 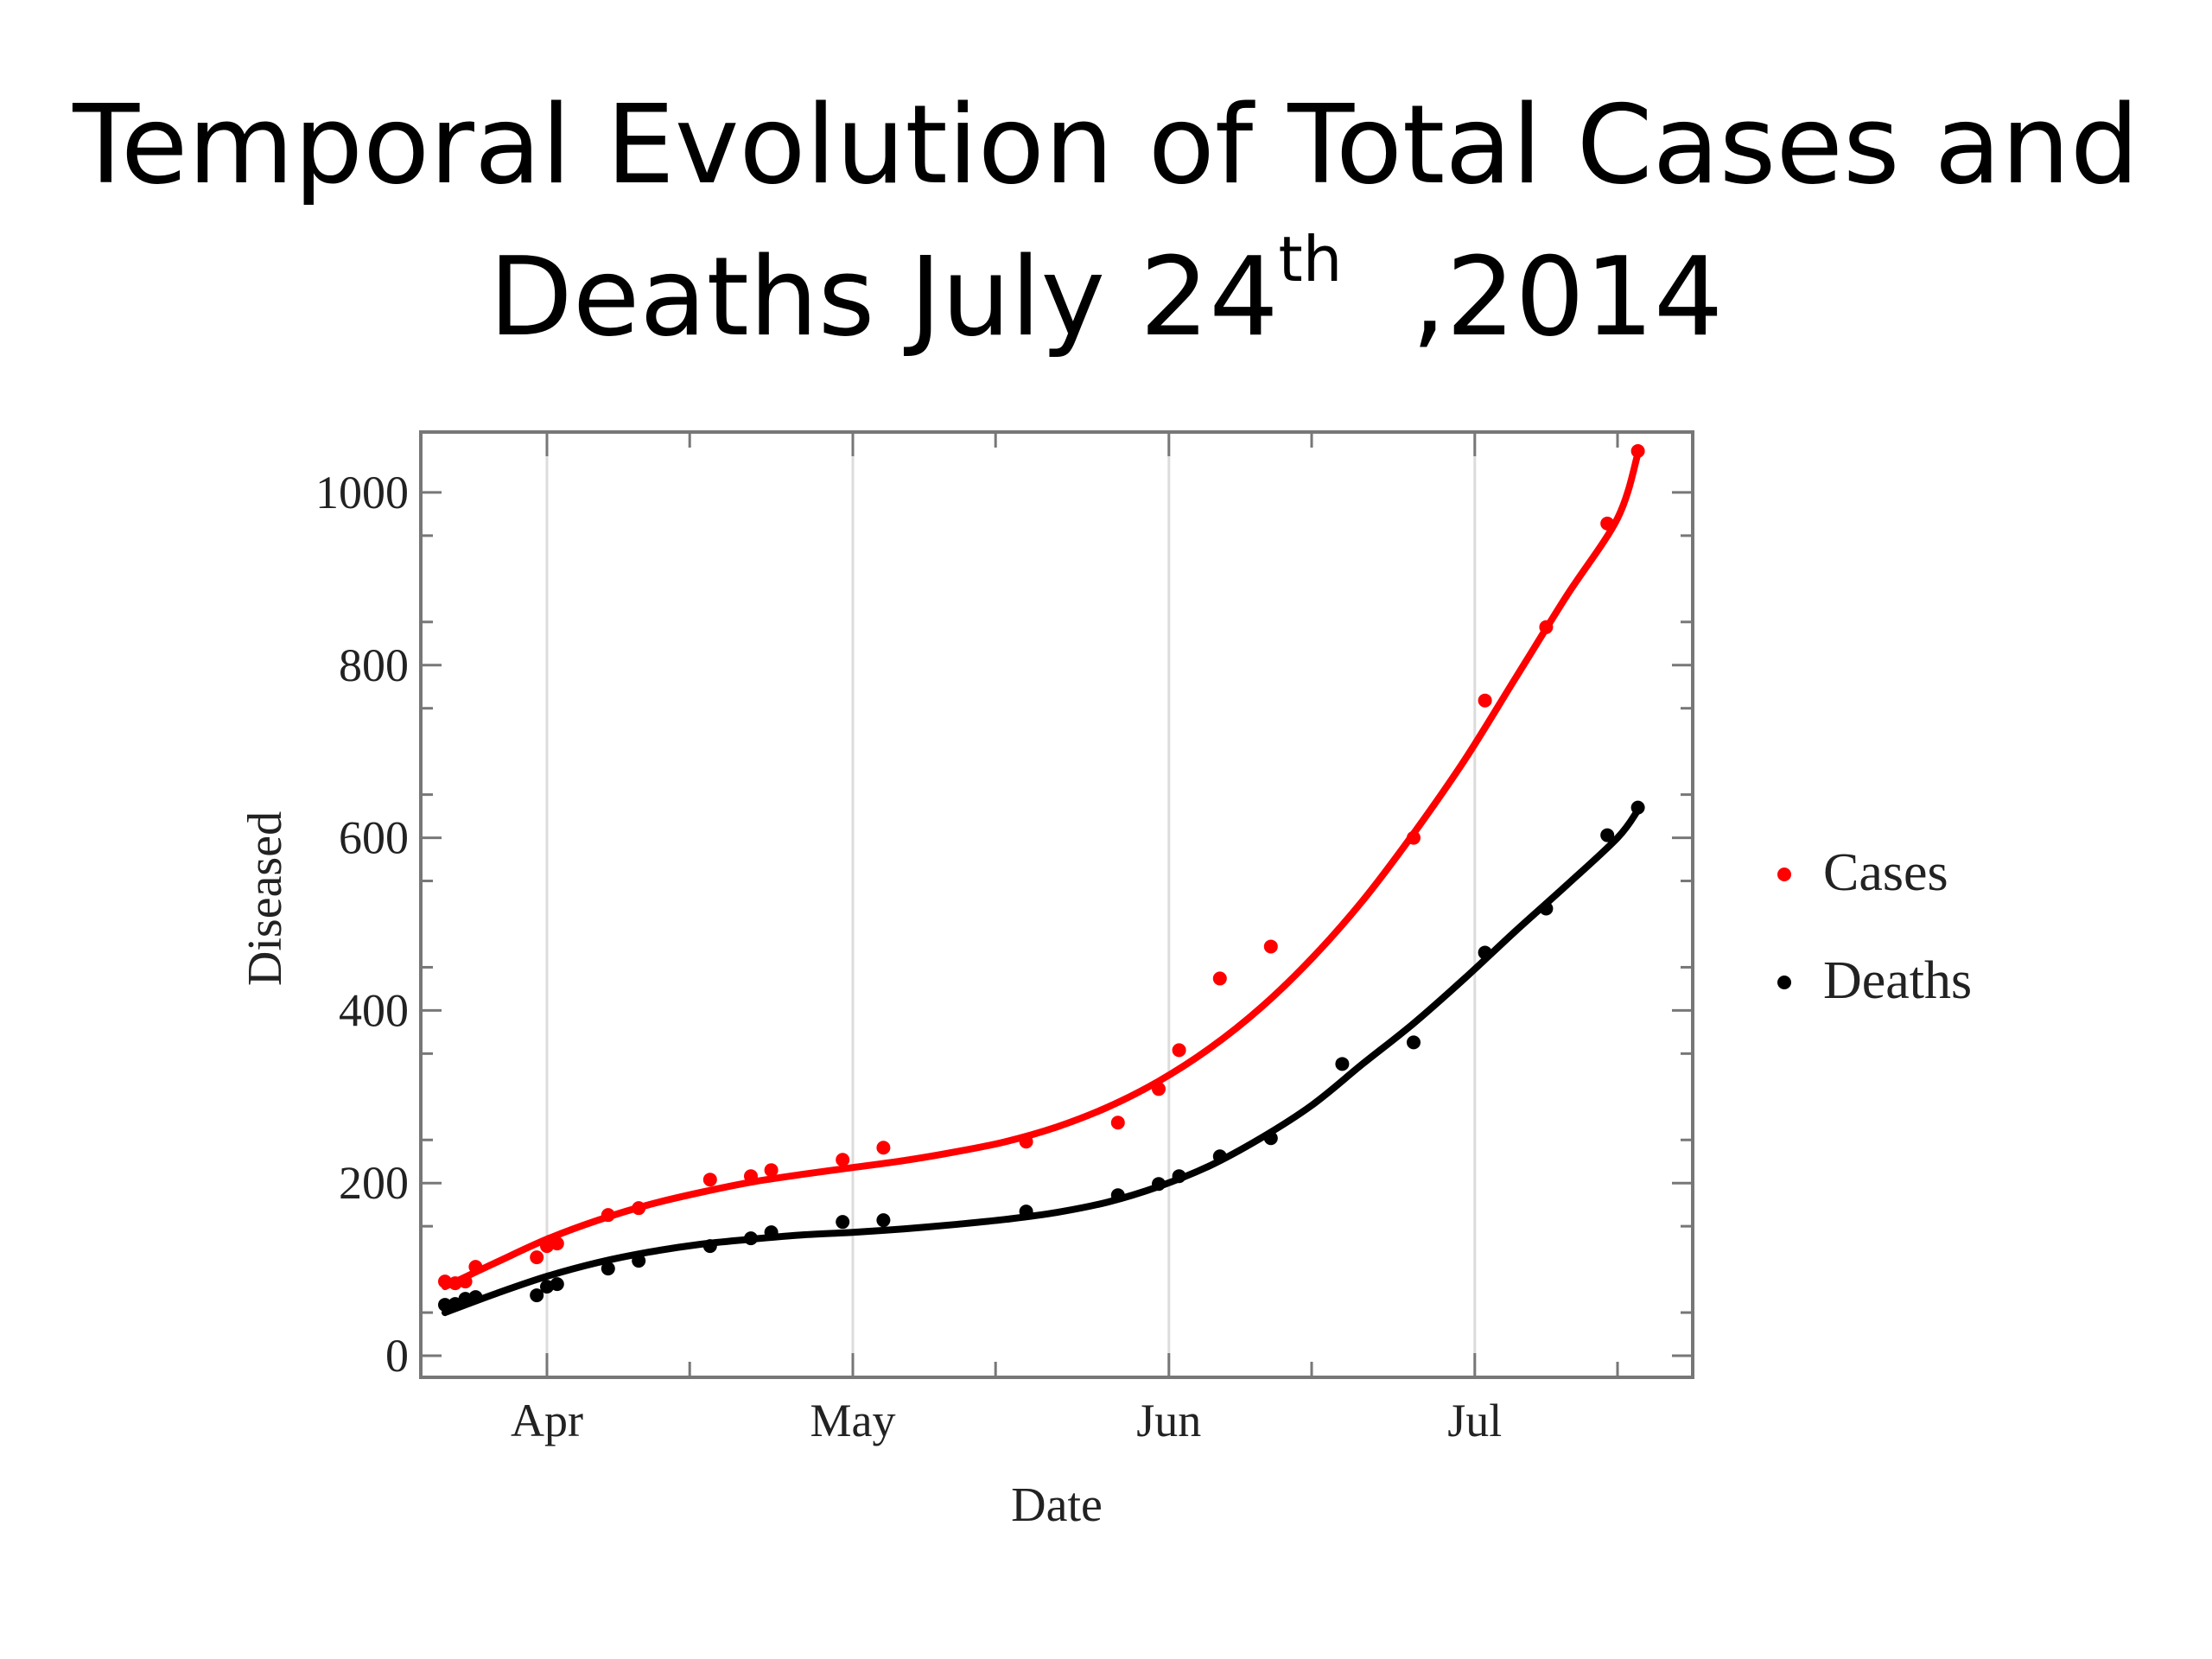 I want to click on y-tick-label: 200, so click(x=374, y=1183).